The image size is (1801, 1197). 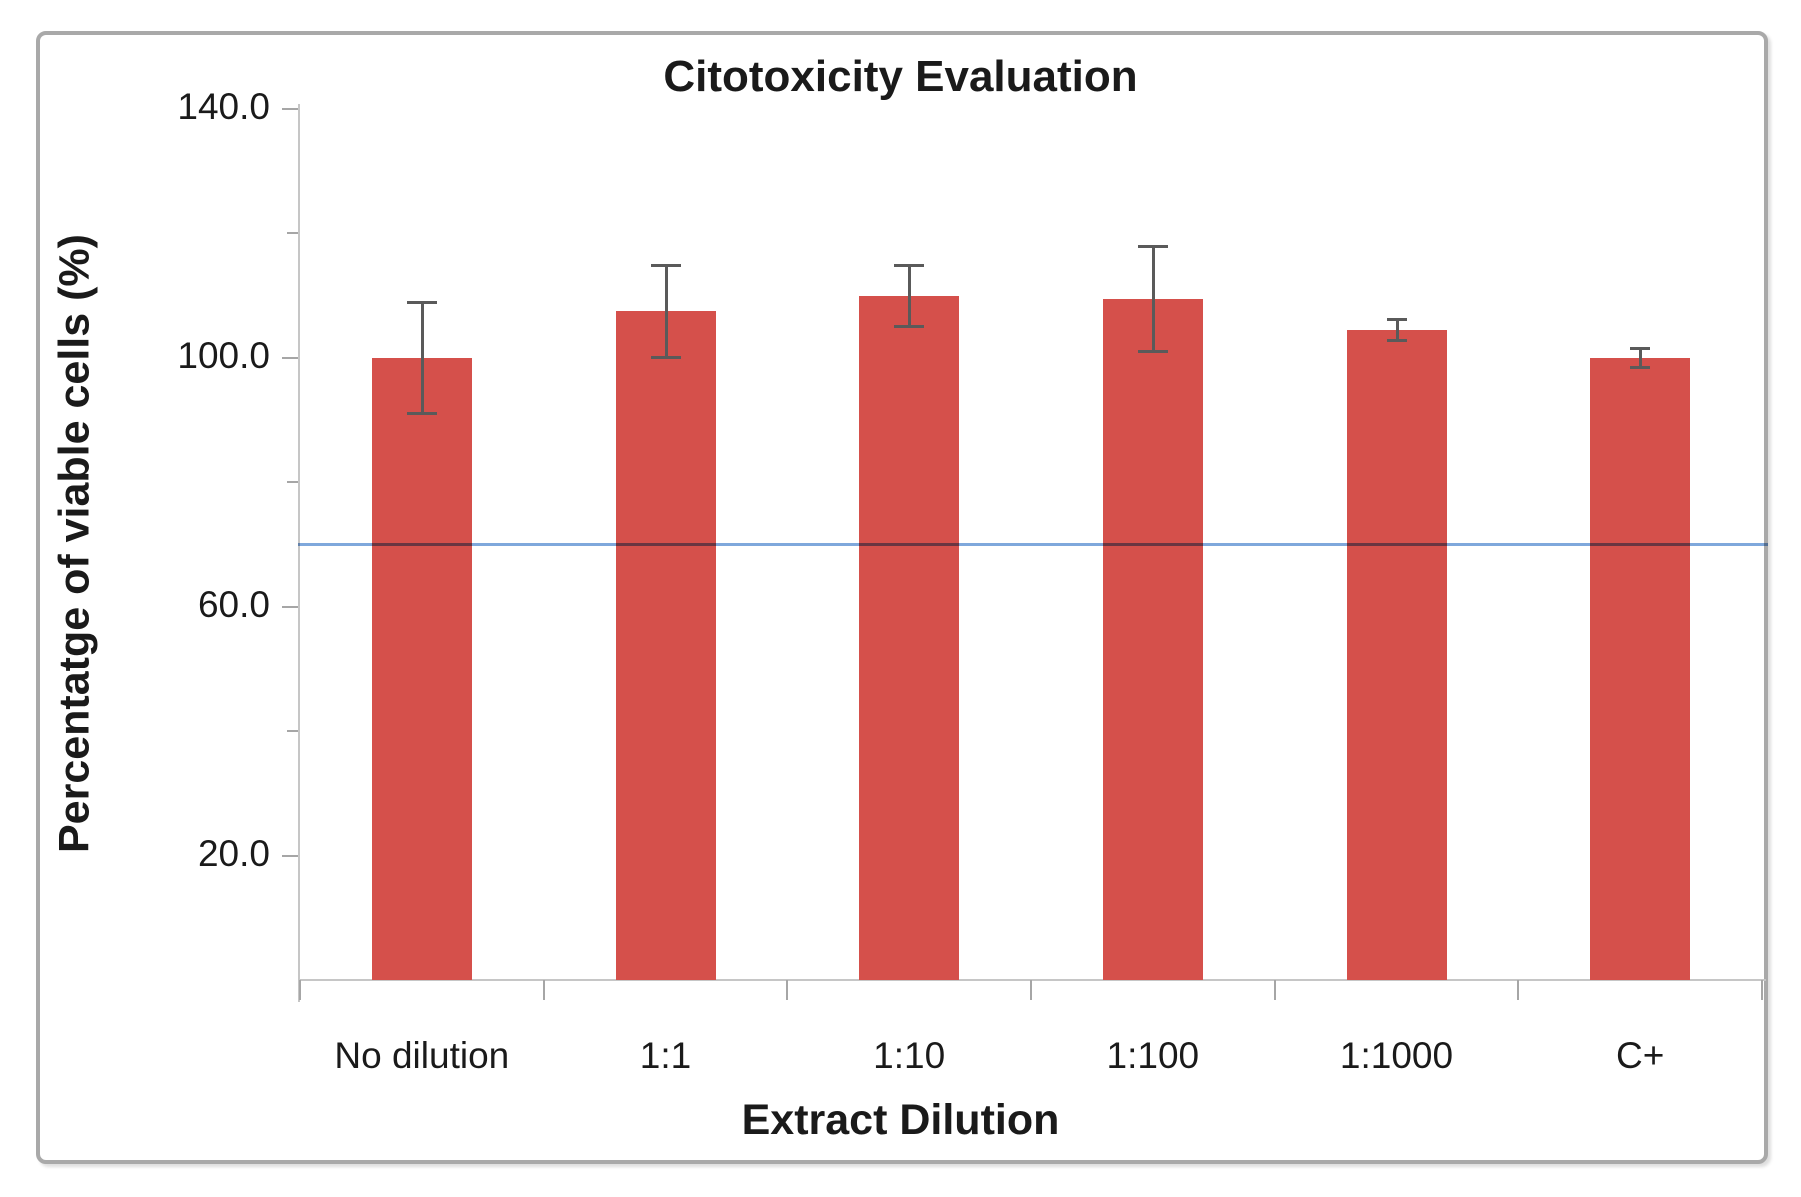 What do you see at coordinates (900, 76) in the screenshot?
I see `chart-title: Citotoxicity Evaluation` at bounding box center [900, 76].